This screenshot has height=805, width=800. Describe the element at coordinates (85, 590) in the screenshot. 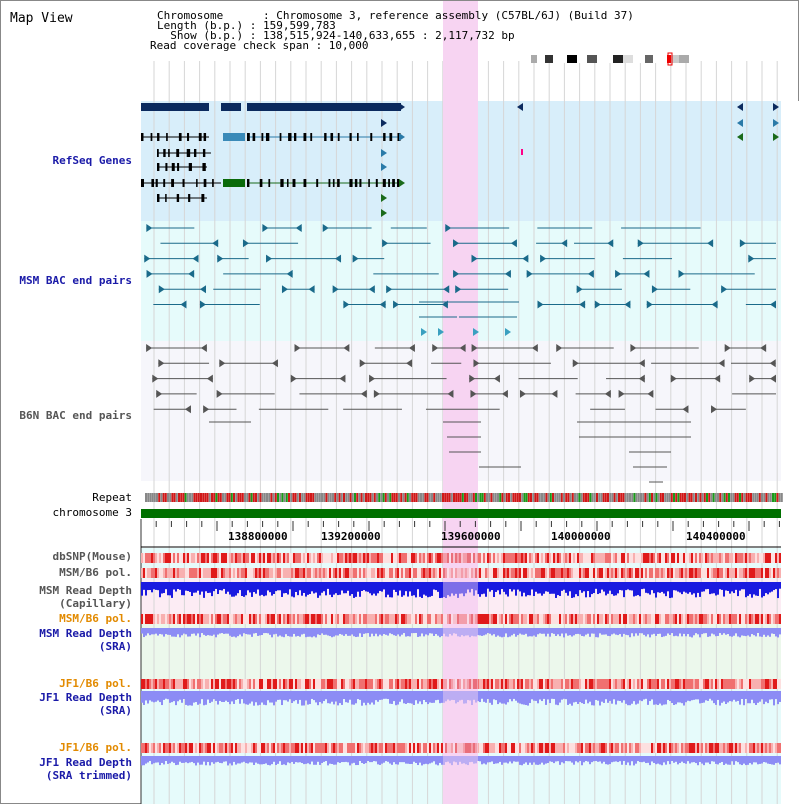

I see `track-label-msm-depth-capillary: MSM Read Depth` at that location.